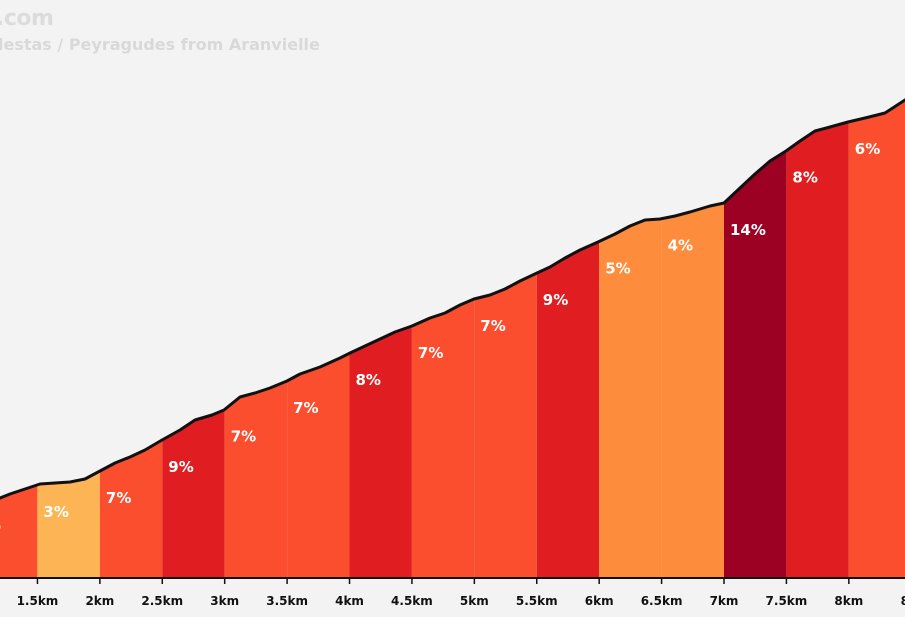 The height and width of the screenshot is (617, 905). I want to click on x-tick-label: 7km, so click(724, 601).